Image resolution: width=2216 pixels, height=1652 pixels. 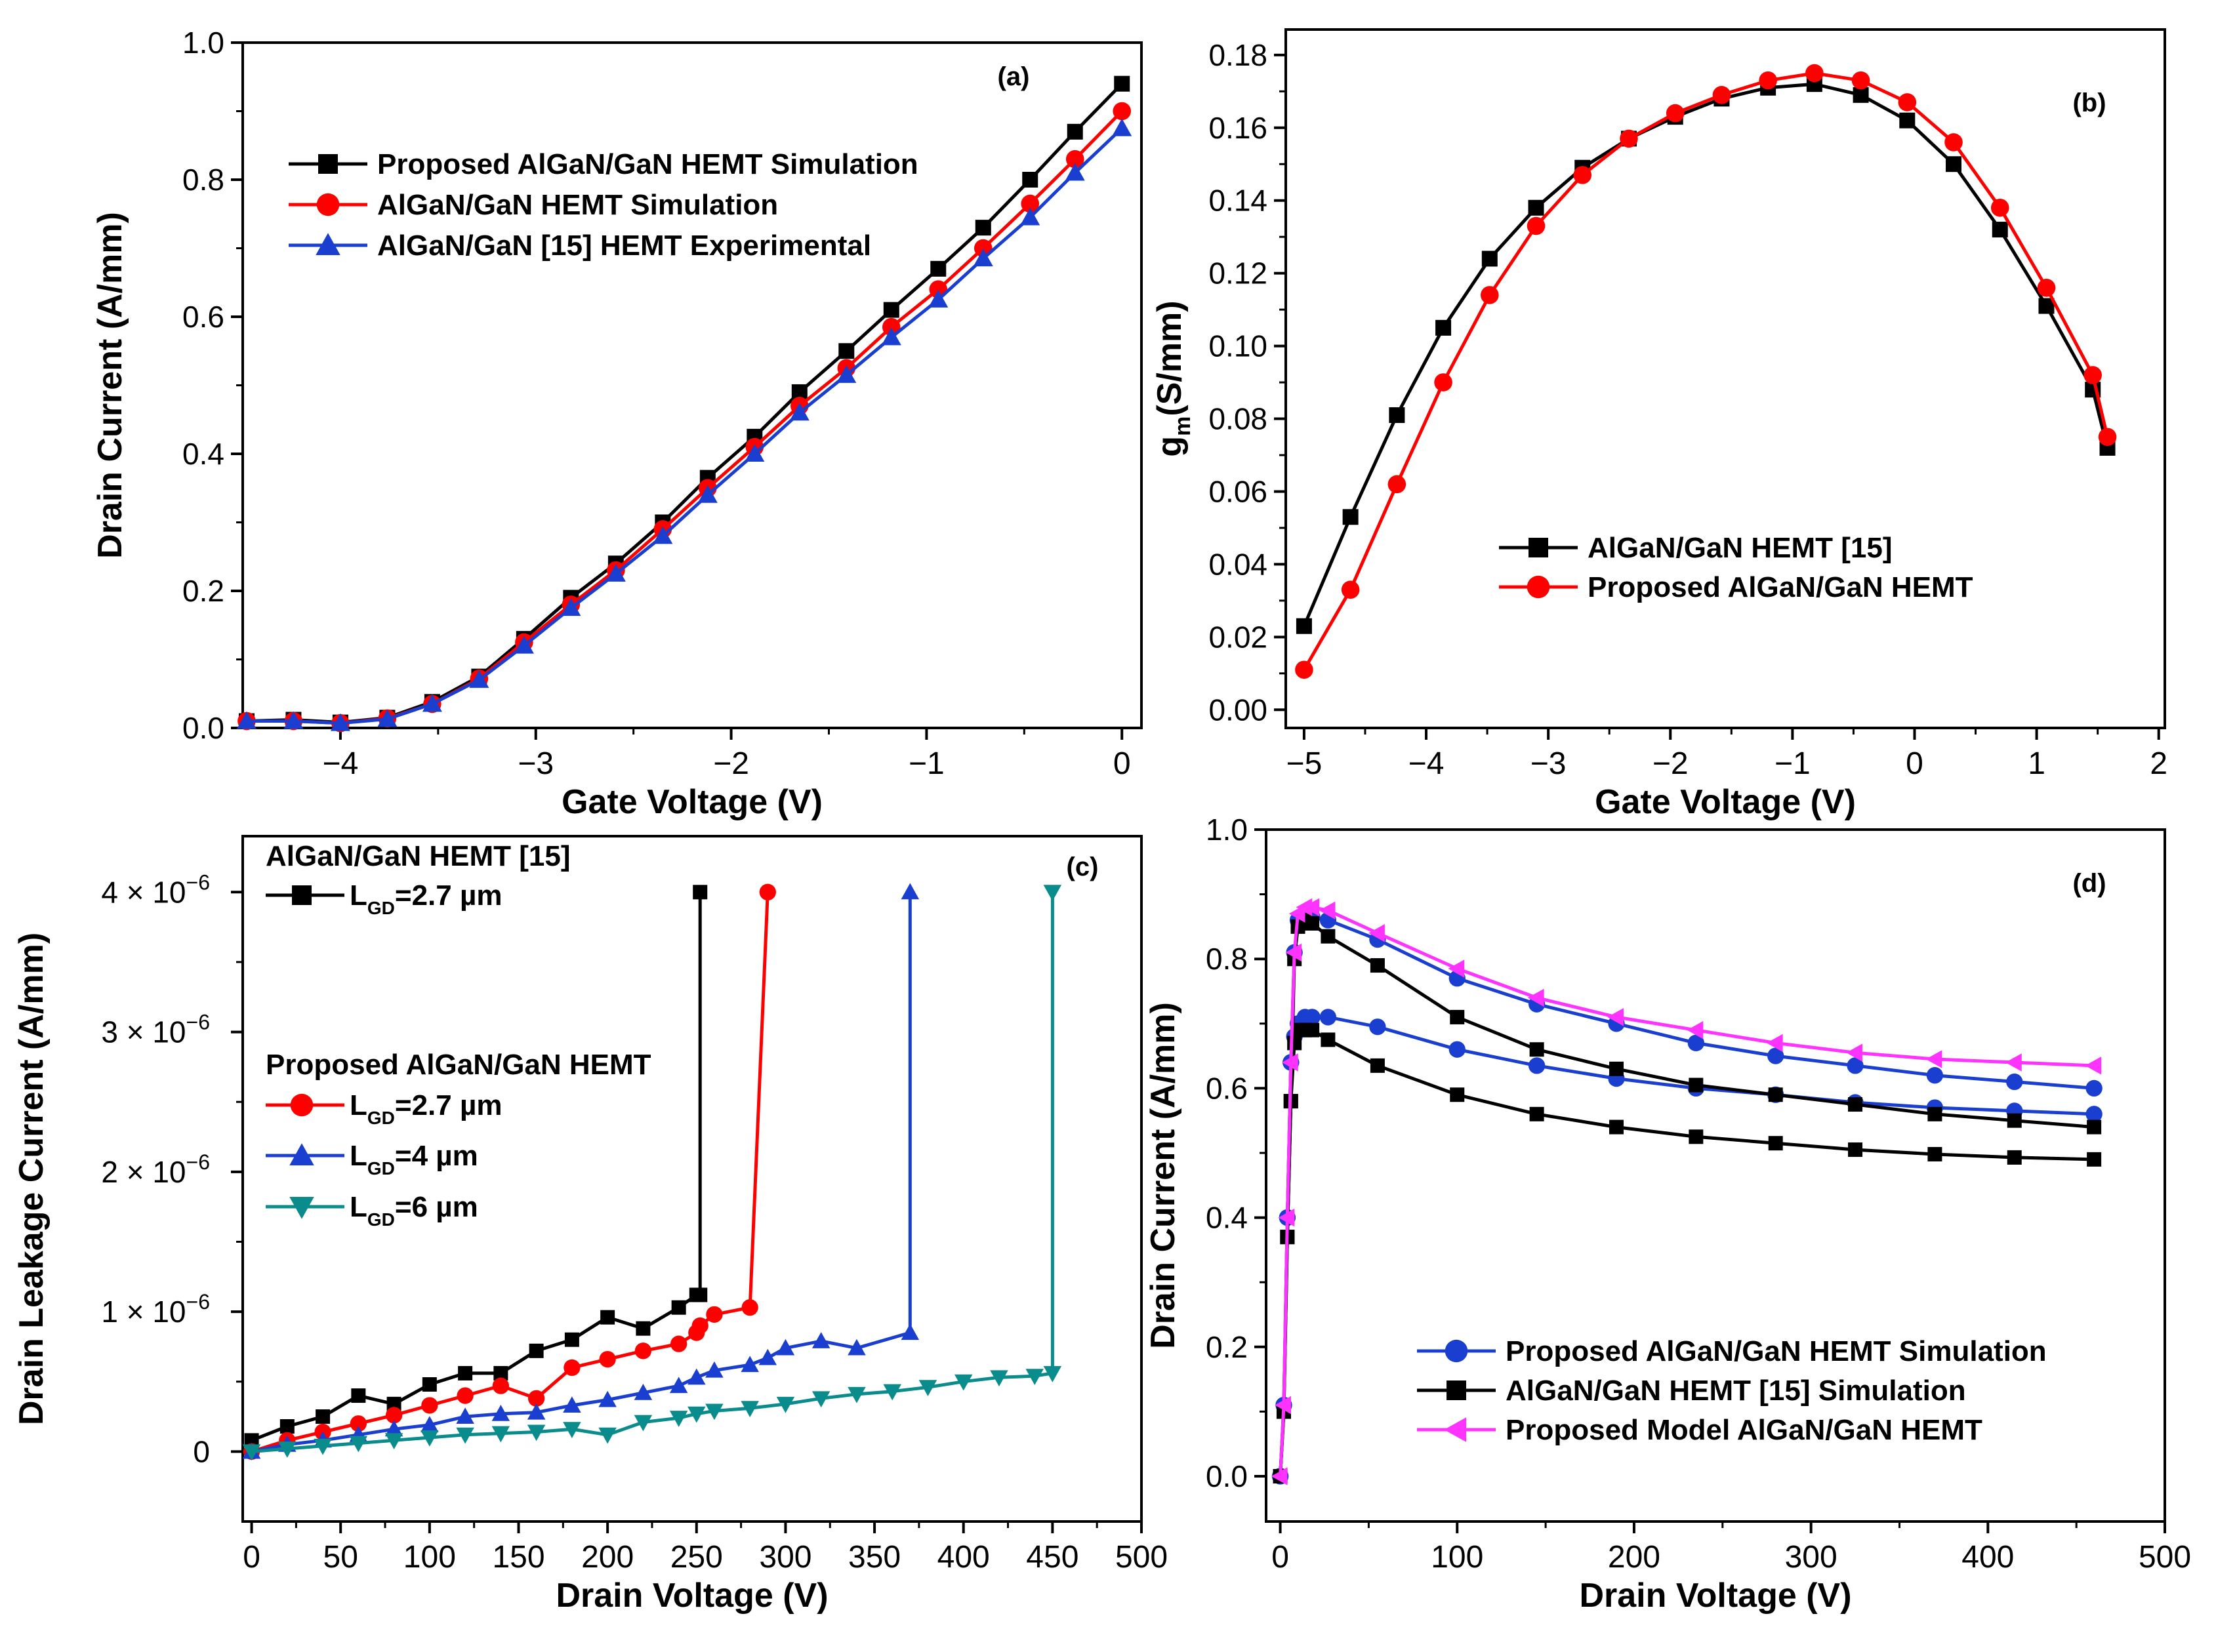 I want to click on y-tick-label: 0.10, so click(x=1237, y=346).